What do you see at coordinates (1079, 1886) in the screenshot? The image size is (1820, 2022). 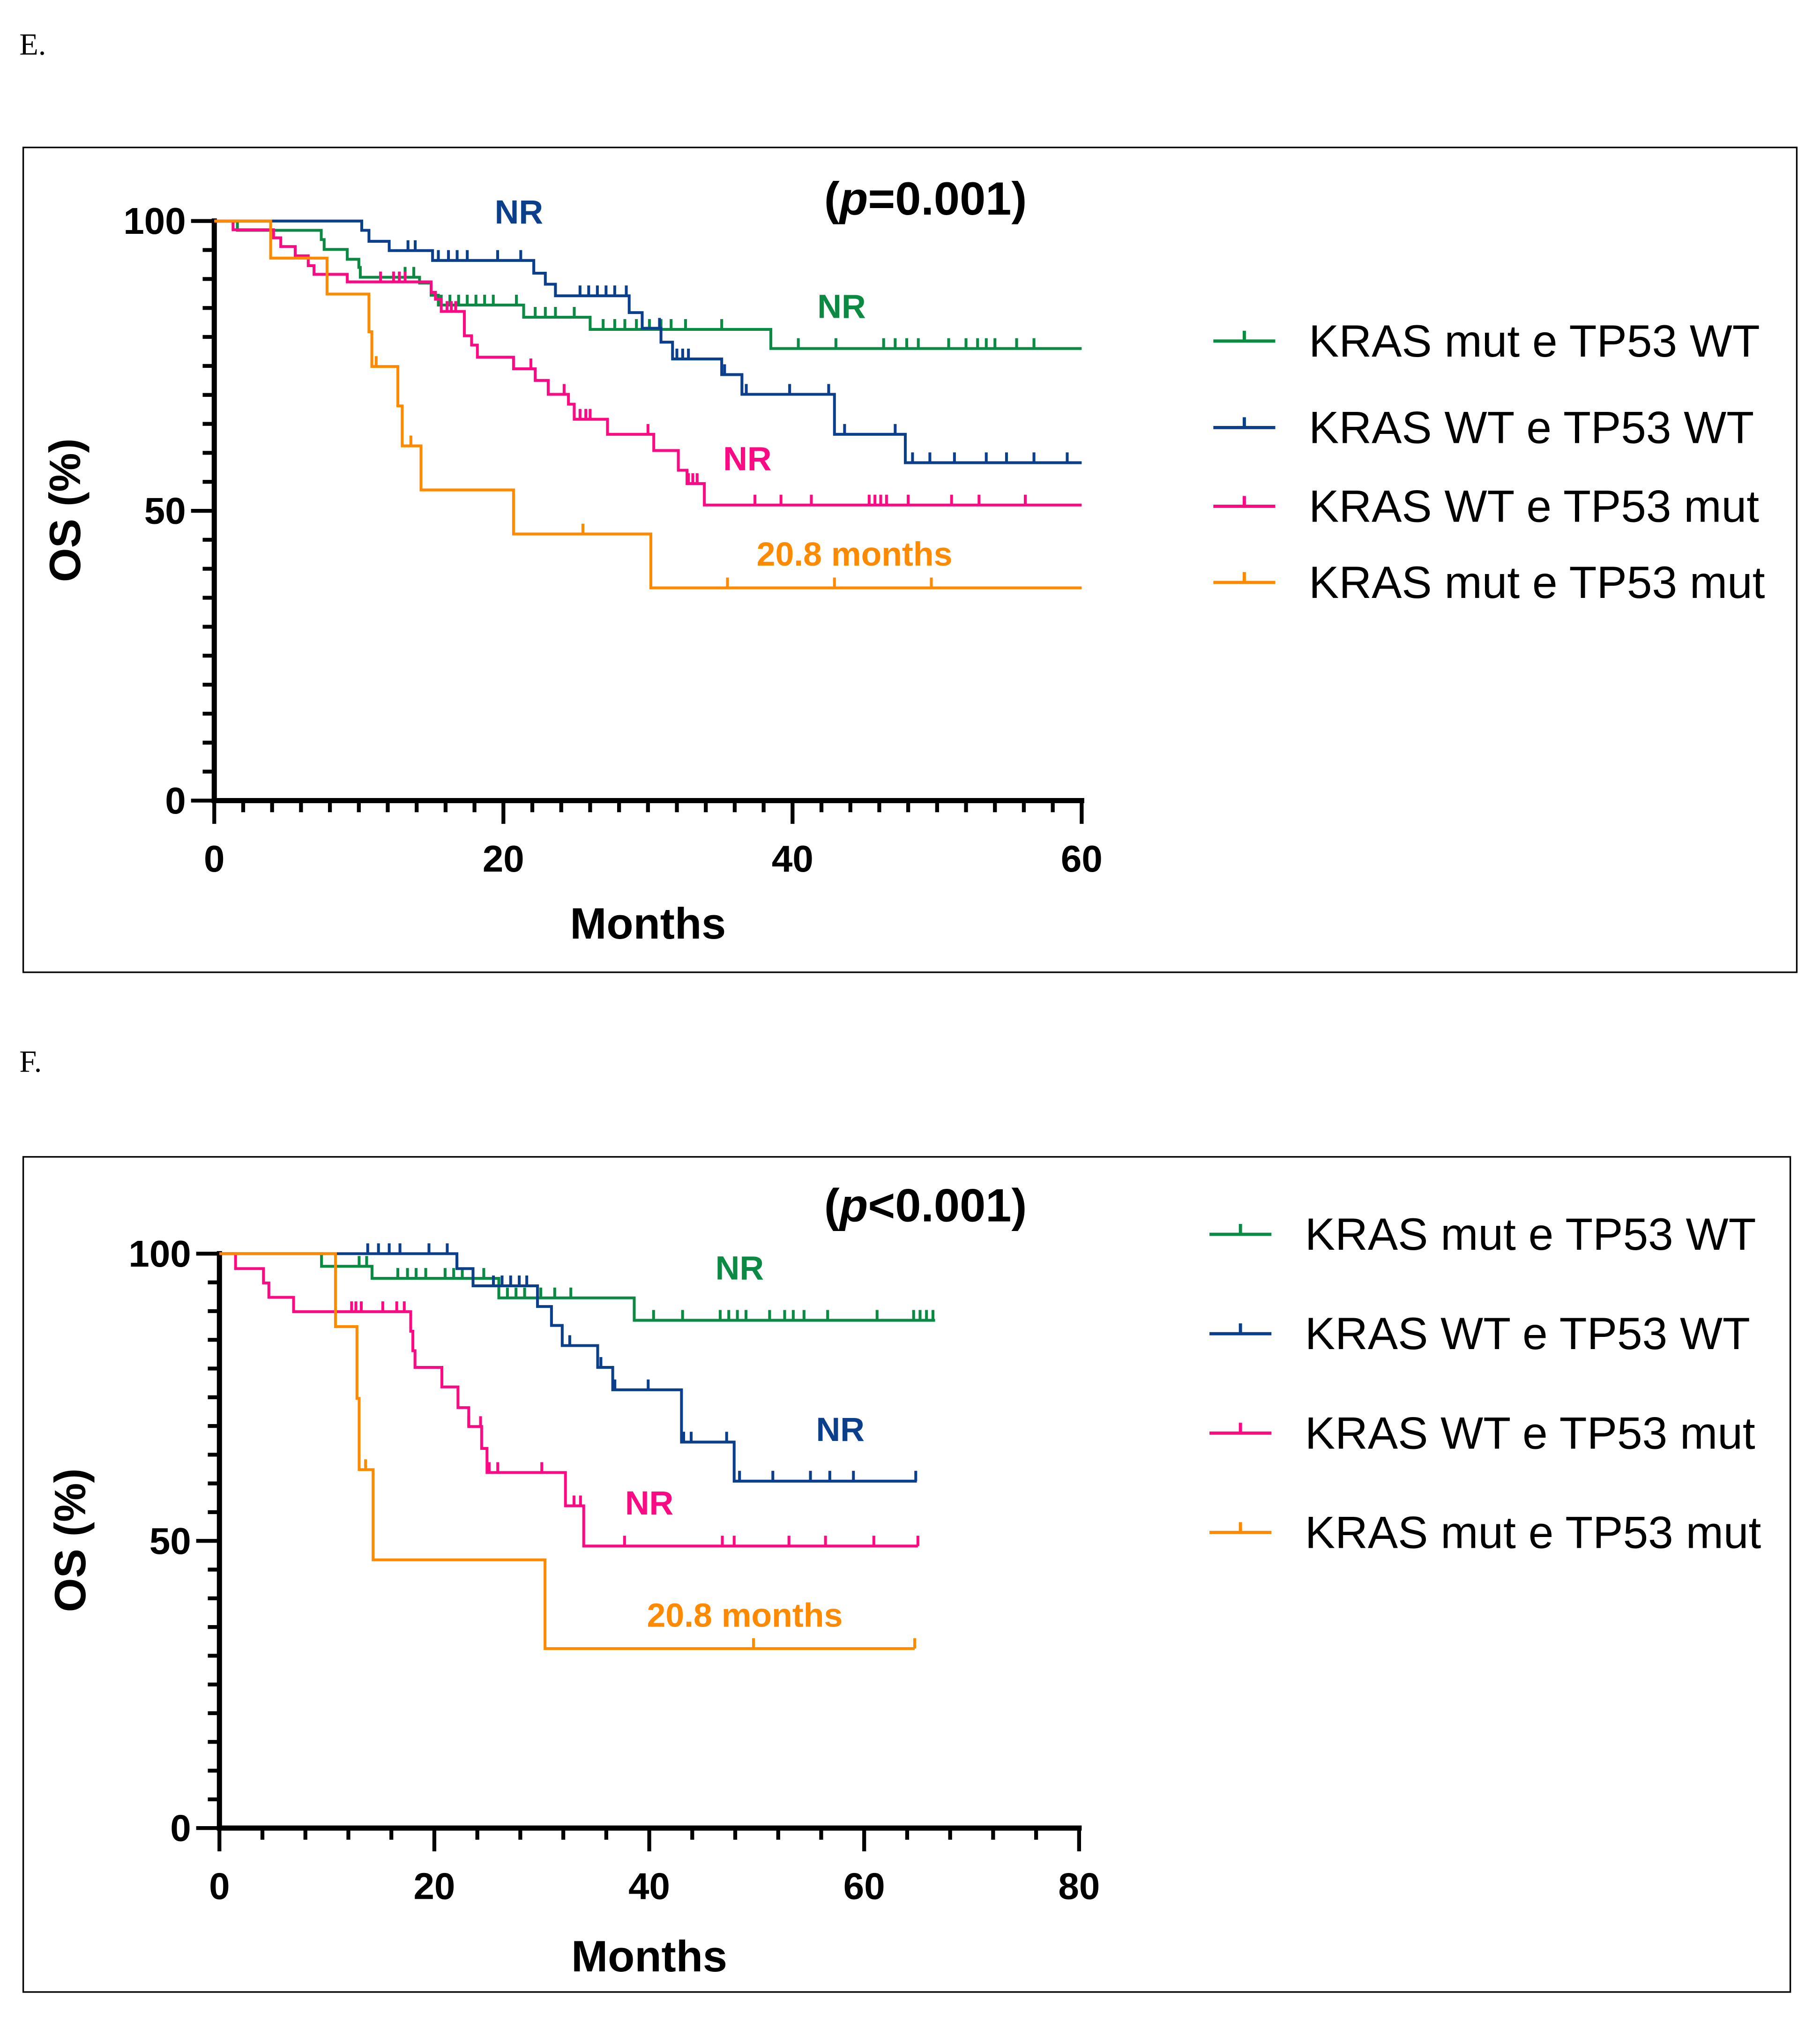 I see `x-tick-label: 80` at bounding box center [1079, 1886].